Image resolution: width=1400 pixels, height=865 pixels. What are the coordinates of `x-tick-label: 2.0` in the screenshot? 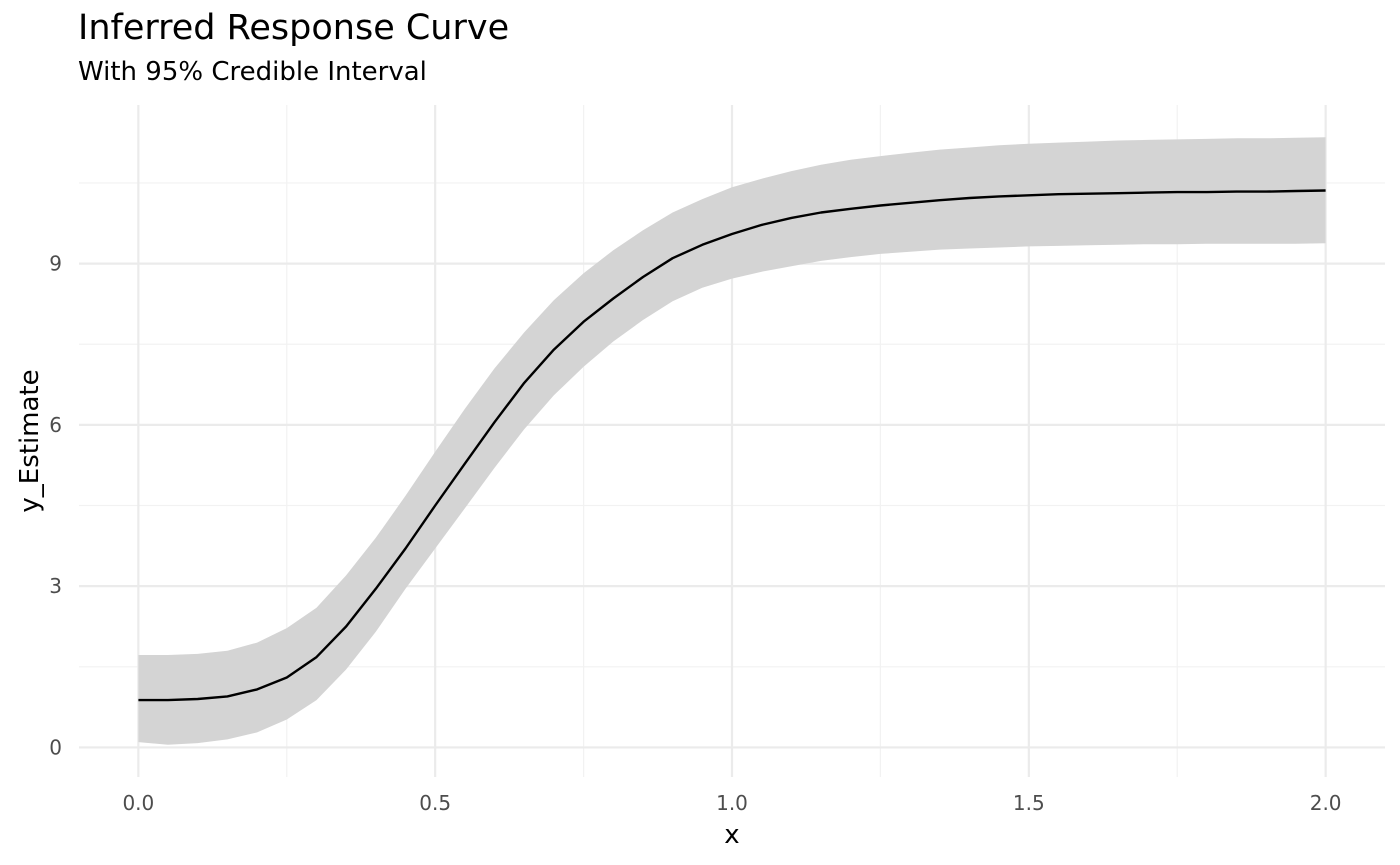 It's located at (1326, 803).